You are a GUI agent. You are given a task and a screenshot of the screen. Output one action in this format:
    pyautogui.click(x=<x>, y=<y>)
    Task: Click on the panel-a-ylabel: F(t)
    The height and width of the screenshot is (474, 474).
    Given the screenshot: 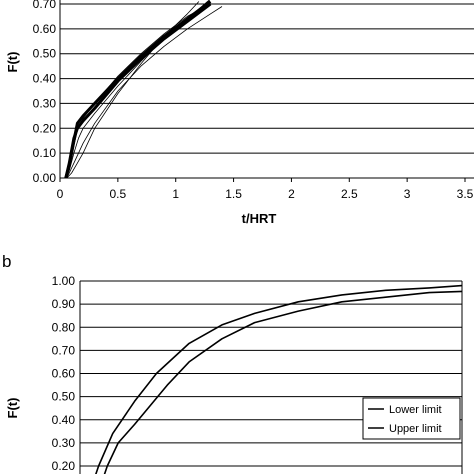 What is the action you would take?
    pyautogui.click(x=12, y=62)
    